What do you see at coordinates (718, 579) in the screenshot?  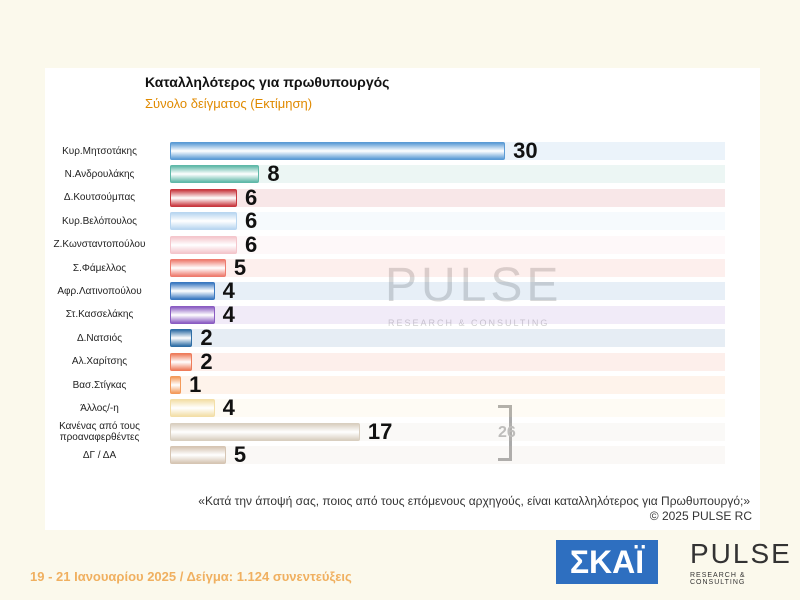 I see `logo-pulse-sub: RESEARCH & CONSULTING` at bounding box center [718, 579].